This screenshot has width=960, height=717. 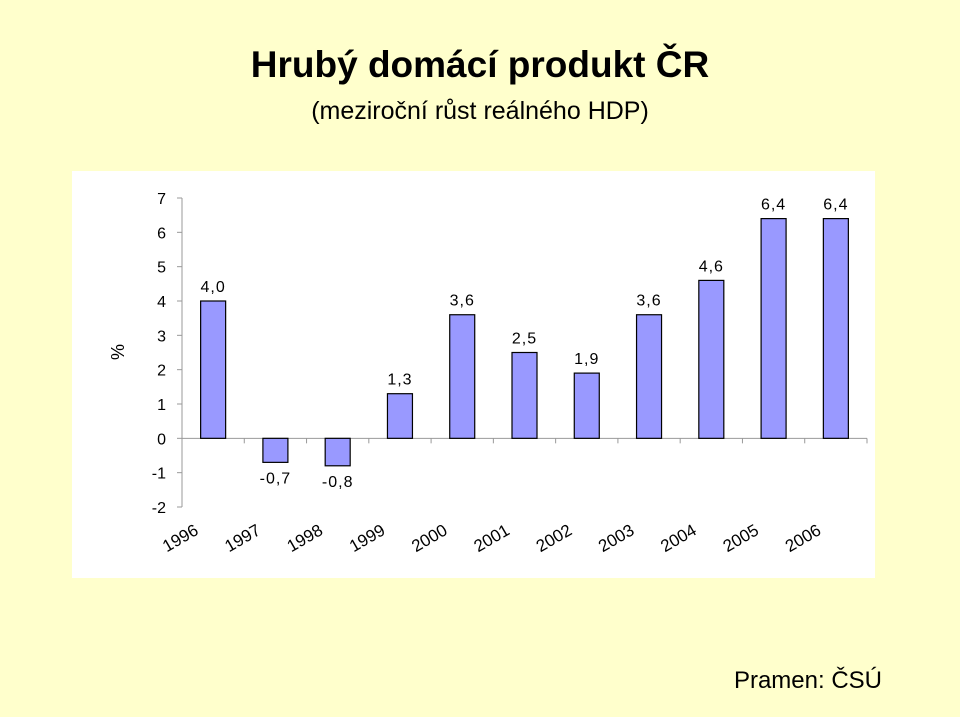 What do you see at coordinates (554, 538) in the screenshot?
I see `x-tick-label: 2002` at bounding box center [554, 538].